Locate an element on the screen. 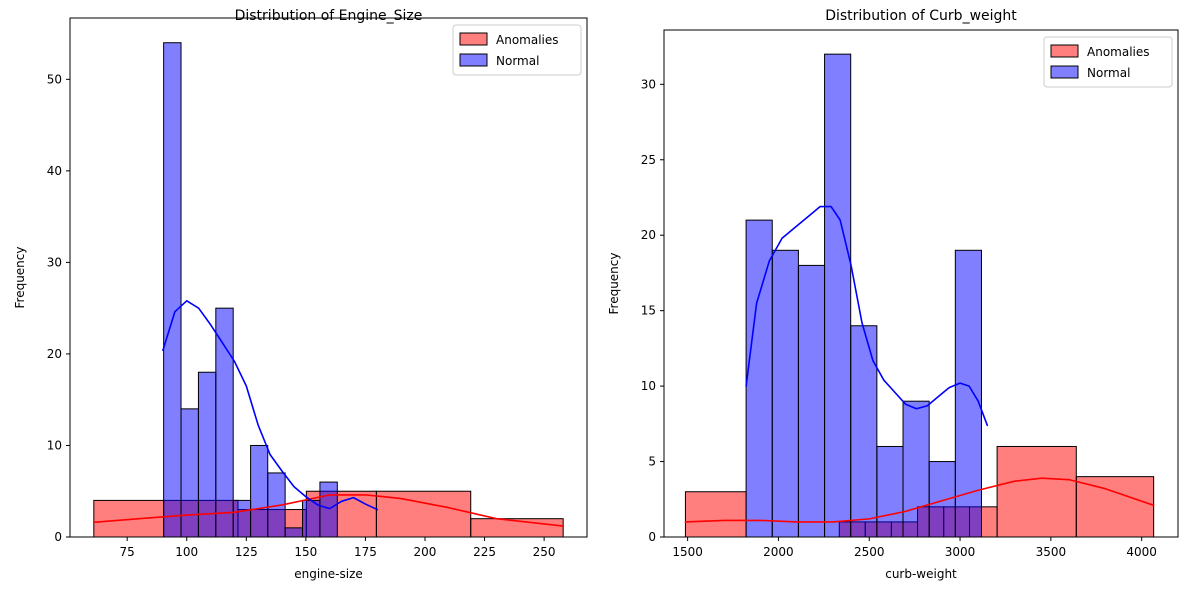  chart-title: Distribution of Curb_weight is located at coordinates (921, 16).